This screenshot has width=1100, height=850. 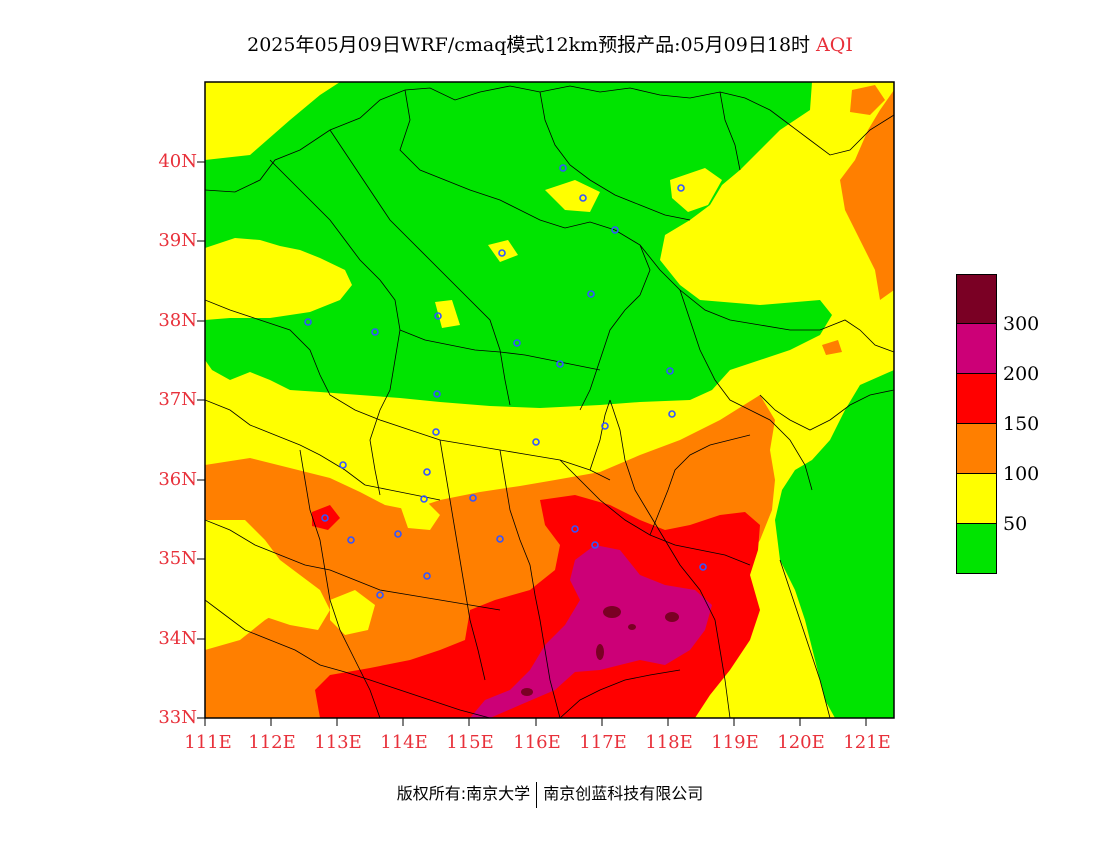 I want to click on lat-label: 39N, so click(x=177, y=240).